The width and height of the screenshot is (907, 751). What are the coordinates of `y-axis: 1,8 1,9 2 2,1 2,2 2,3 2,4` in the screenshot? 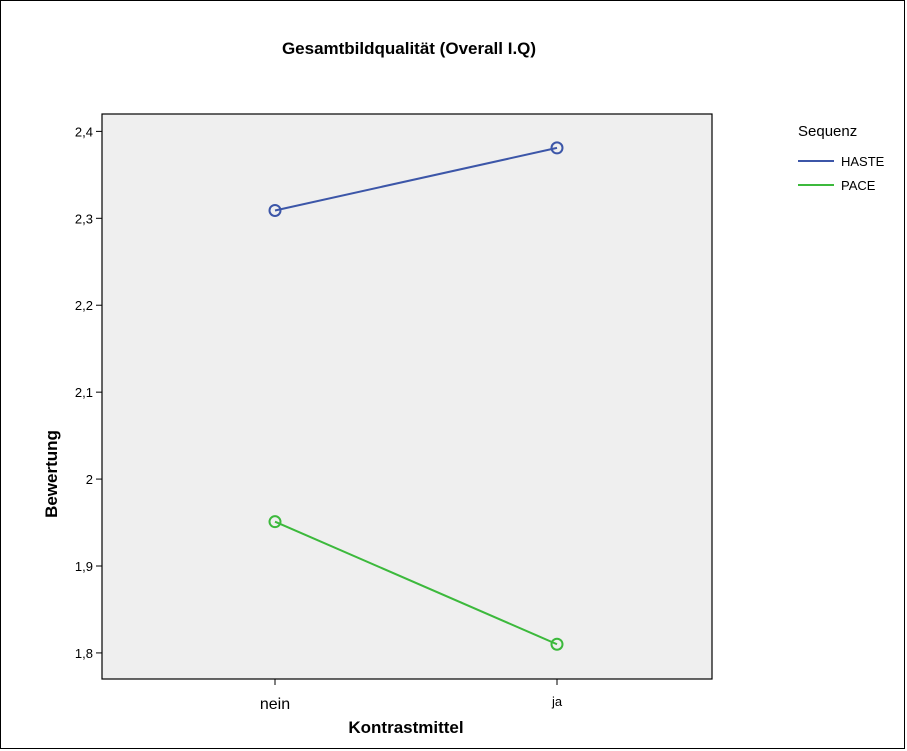 It's located at (88, 392).